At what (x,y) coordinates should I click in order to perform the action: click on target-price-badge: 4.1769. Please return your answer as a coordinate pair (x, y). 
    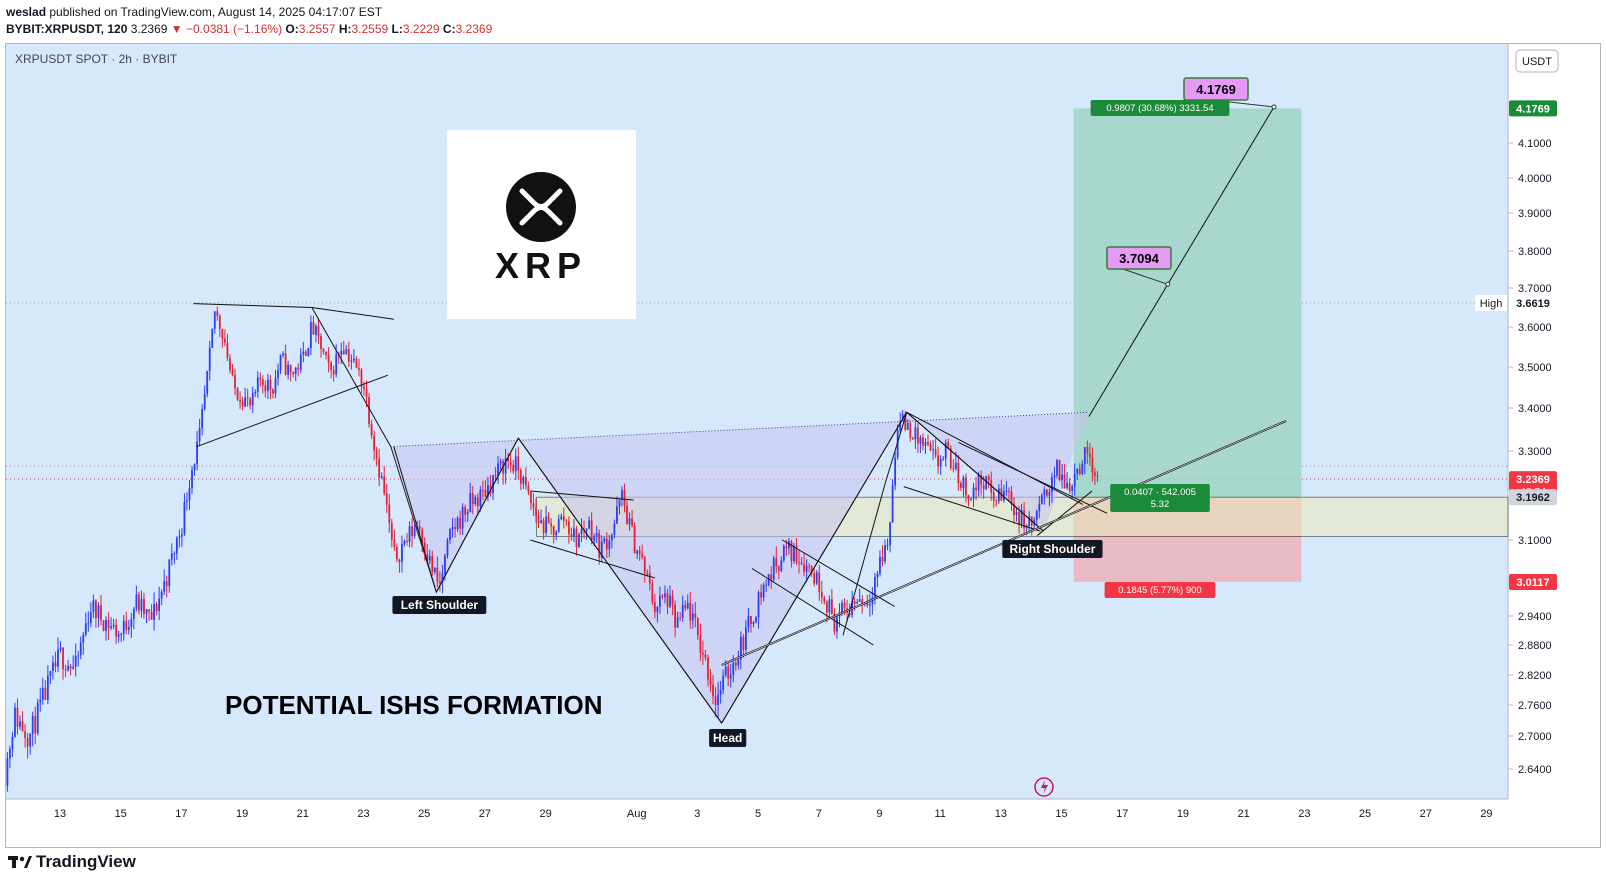
    Looking at the image, I should click on (1533, 108).